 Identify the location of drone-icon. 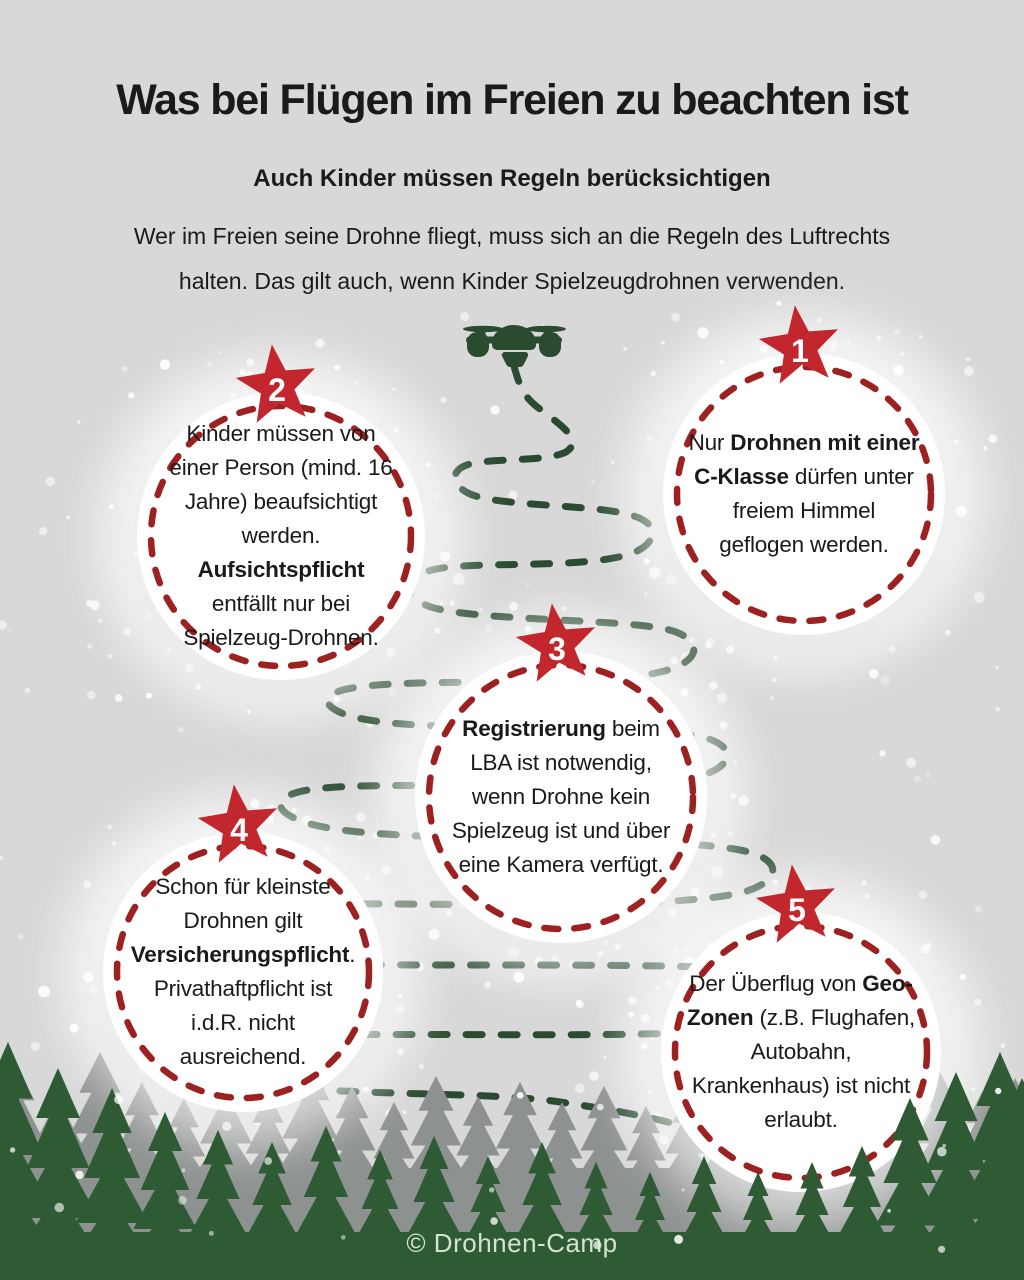
(514, 346).